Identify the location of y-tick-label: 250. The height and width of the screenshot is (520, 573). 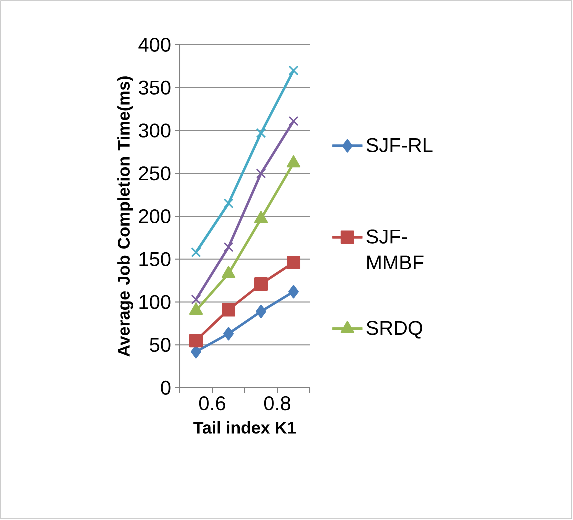
(155, 173).